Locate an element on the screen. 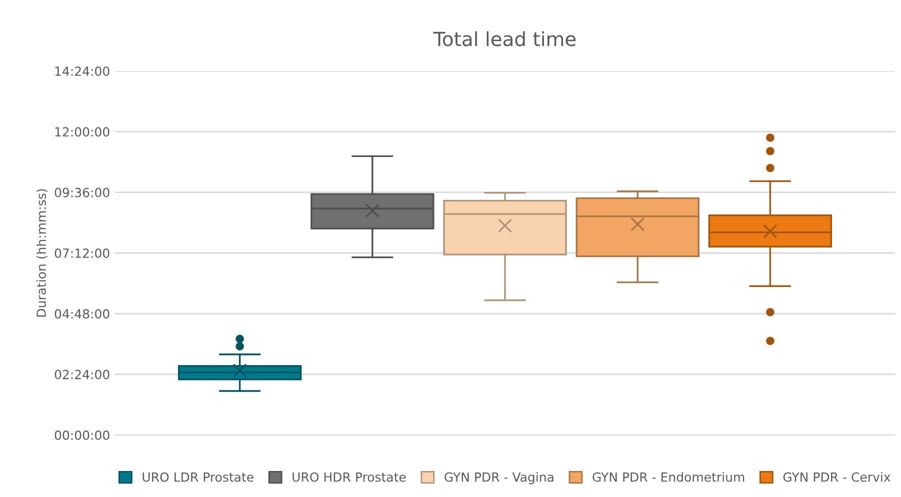  legend-label: GYN PDR - Cervix is located at coordinates (836, 477).